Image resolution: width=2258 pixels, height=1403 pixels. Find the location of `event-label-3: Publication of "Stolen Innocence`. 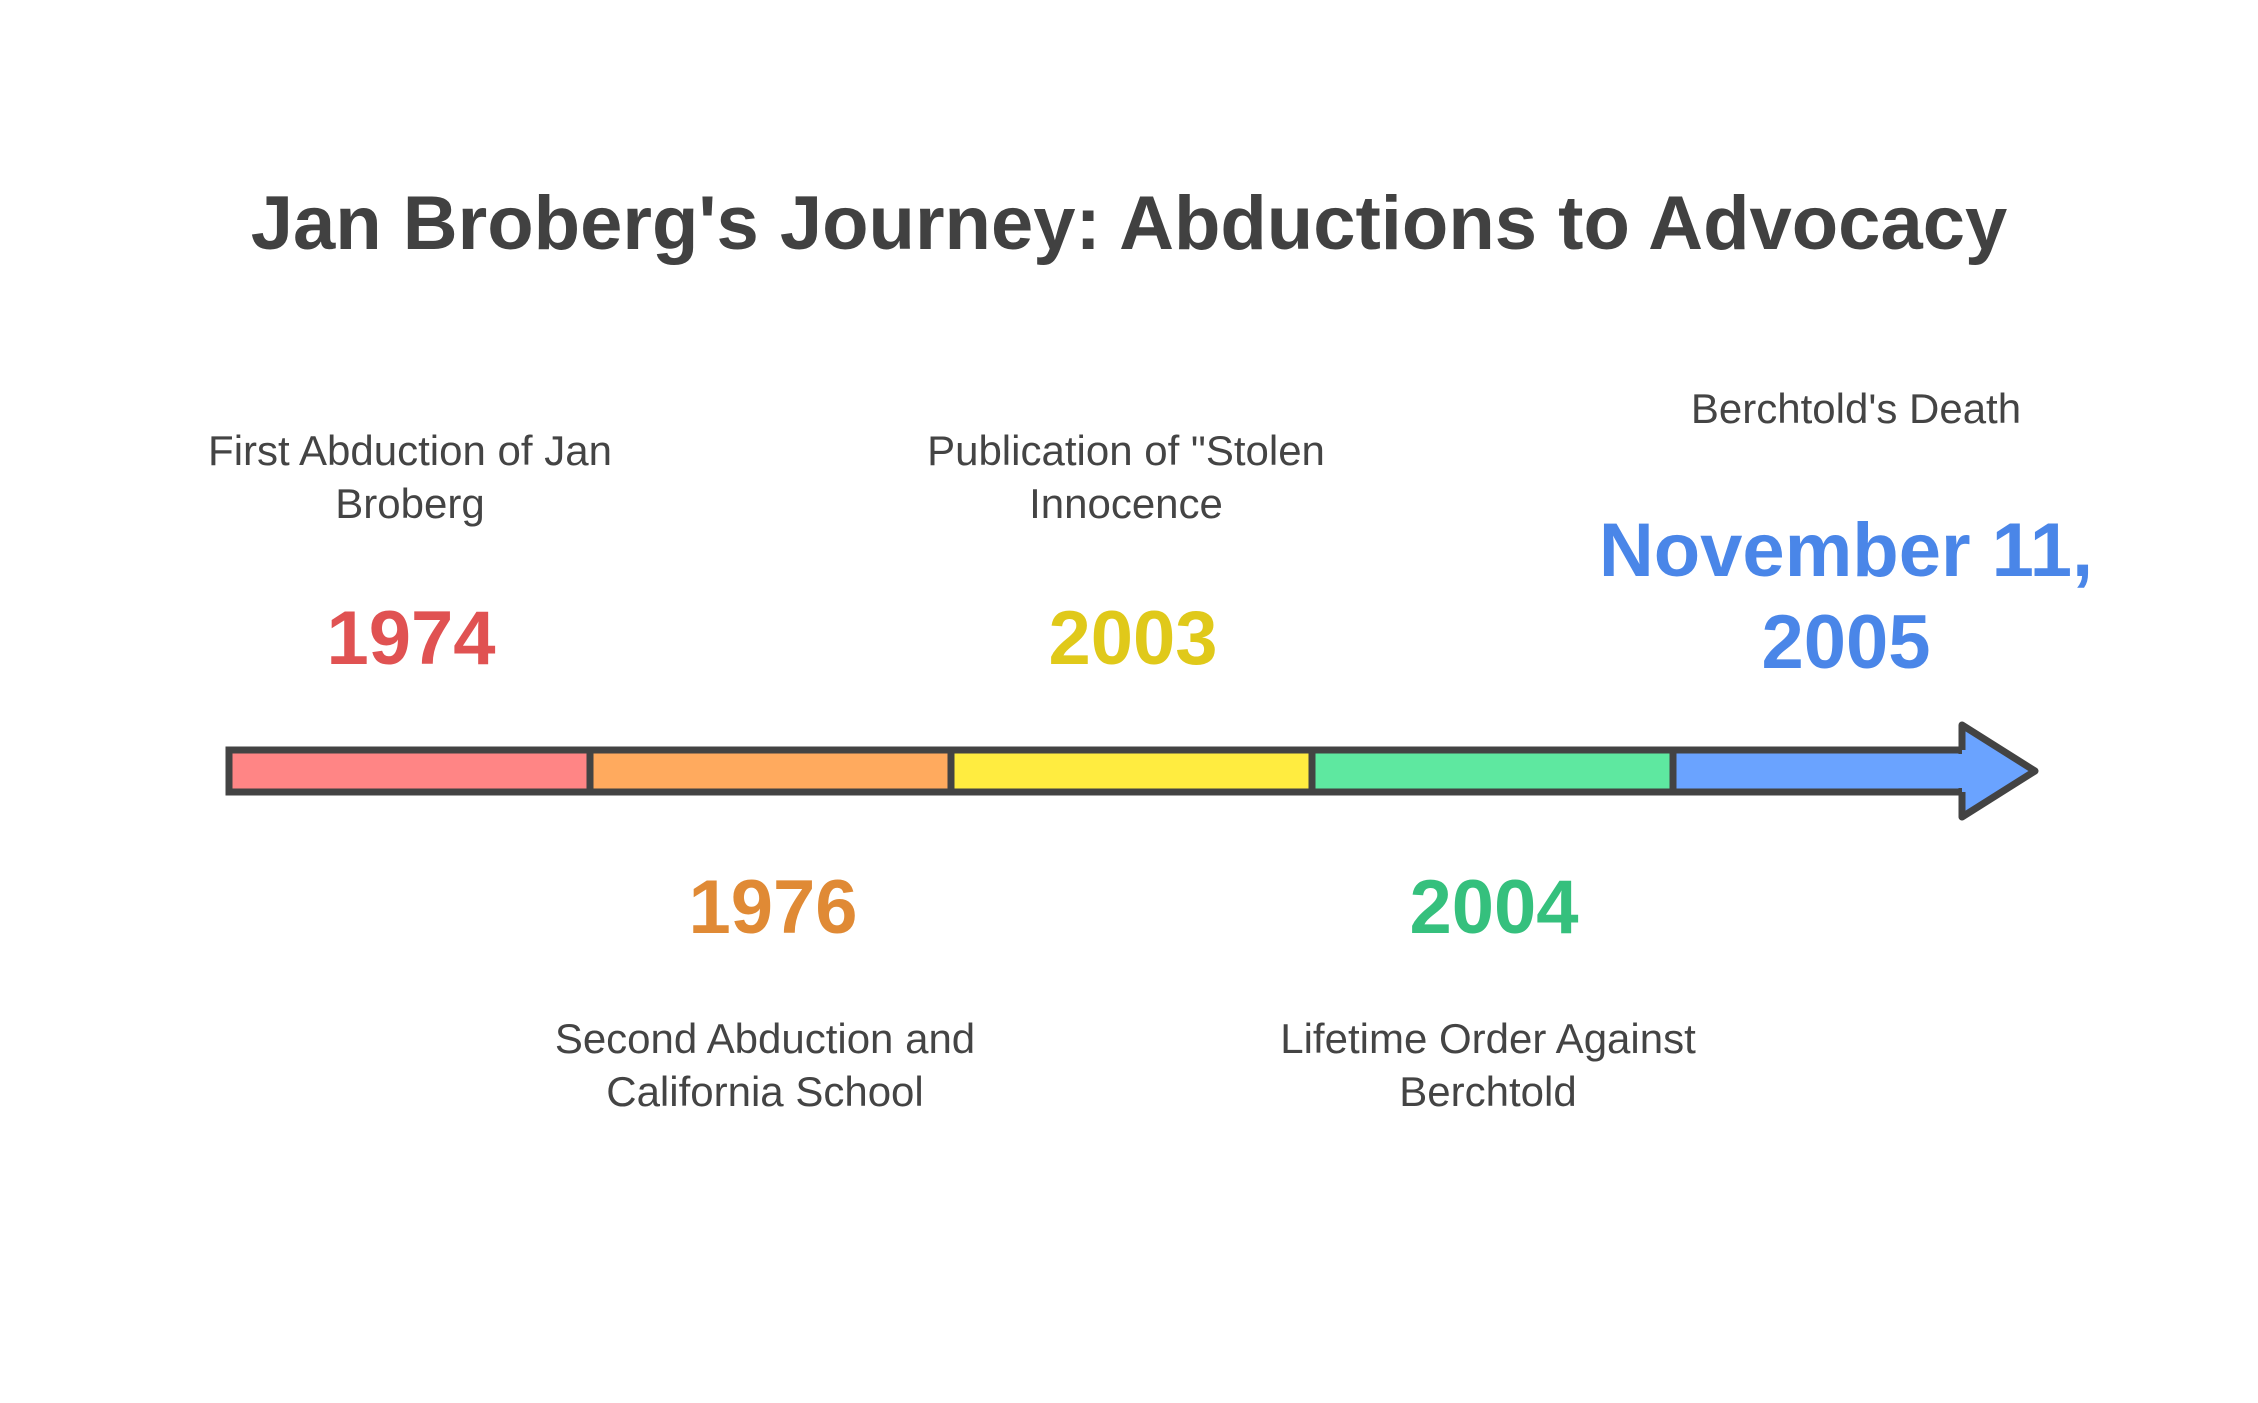

event-label-3: Publication of "Stolen Innocence is located at coordinates (1126, 477).